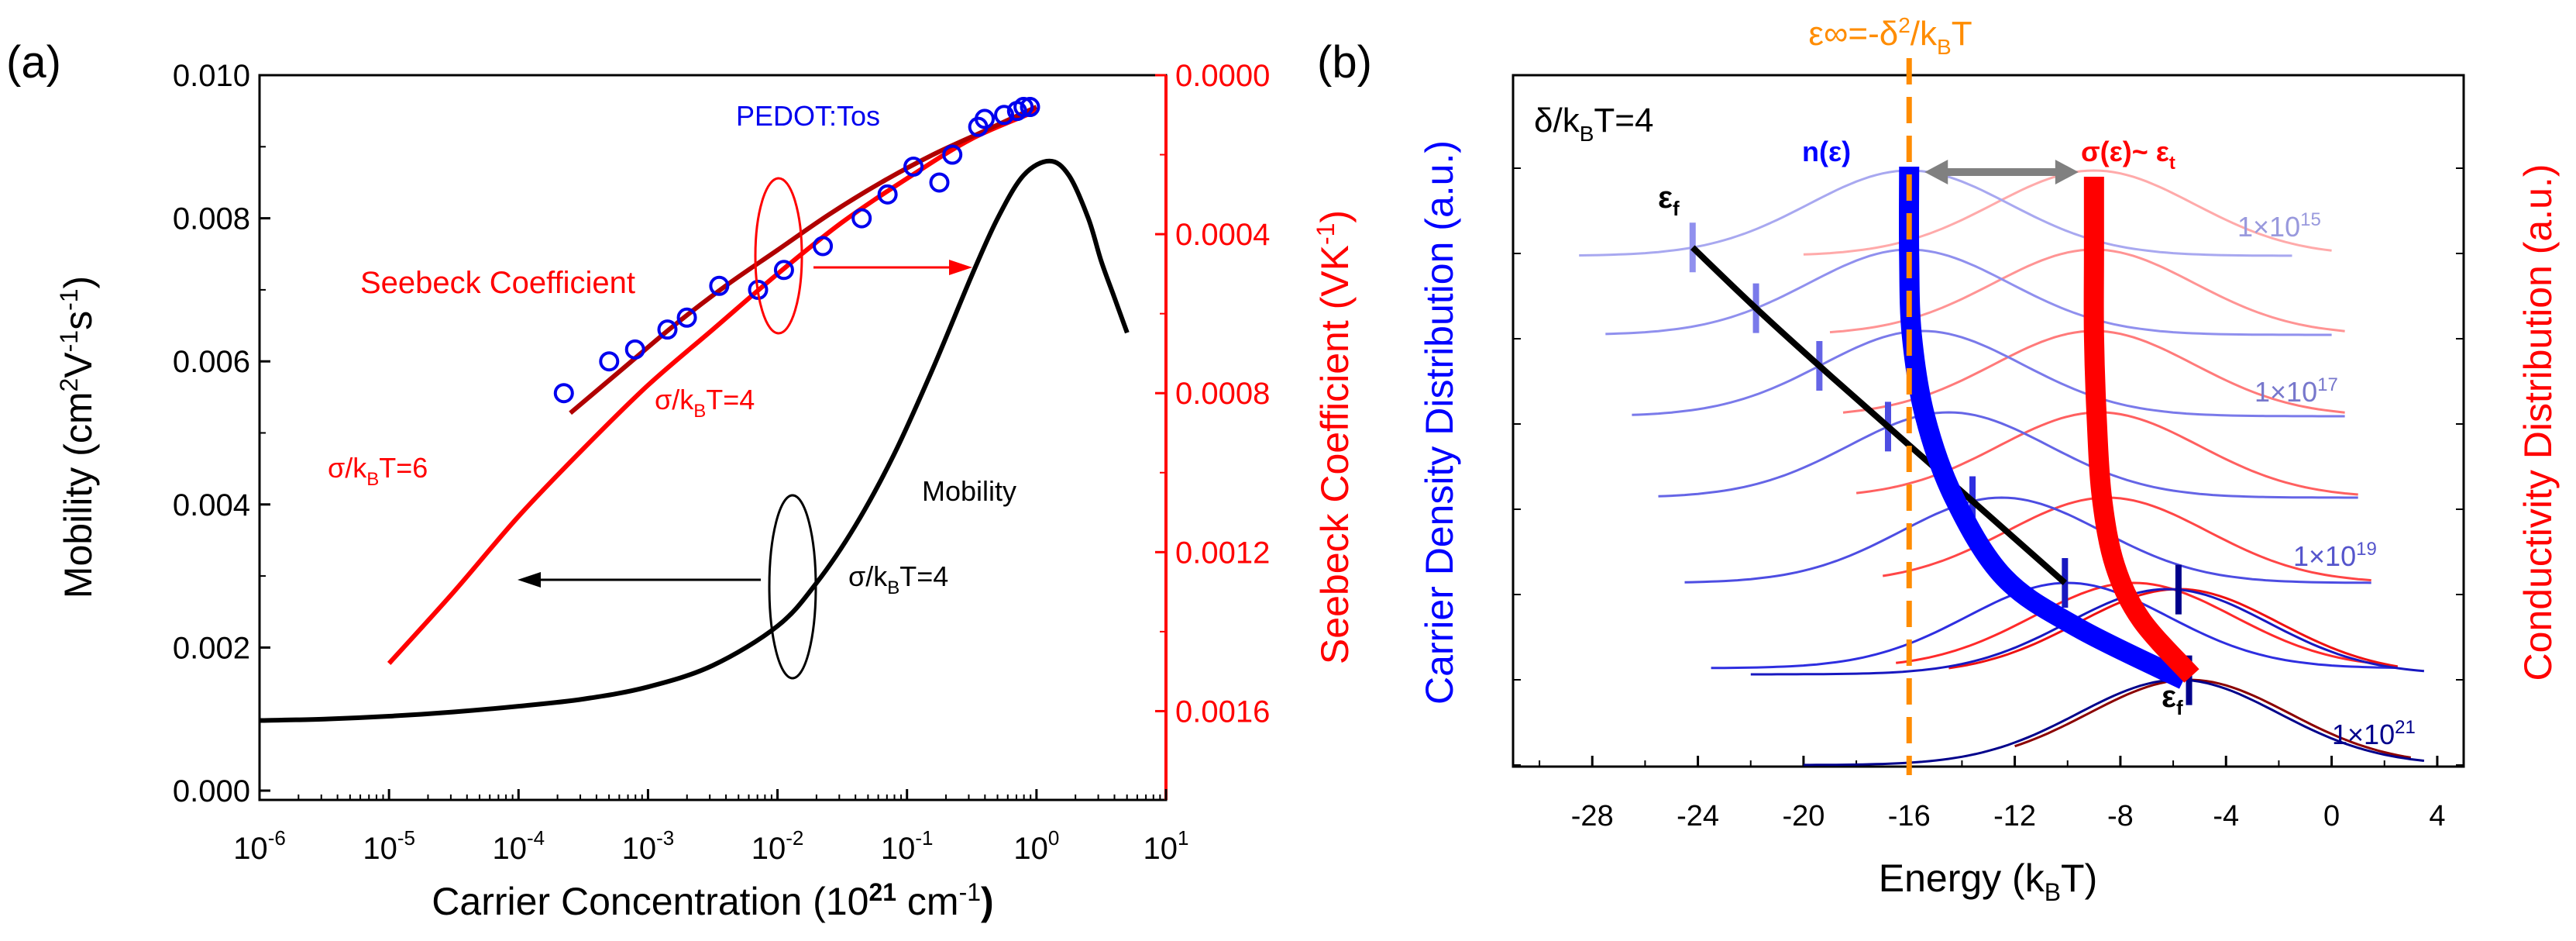  I want to click on panel-a-x-ticks: 10⁻⁶ 10⁻⁵ 10⁻⁴ 10⁻³ 10⁻² 10⁻¹ 10⁰ 10¹, so click(710, 827).